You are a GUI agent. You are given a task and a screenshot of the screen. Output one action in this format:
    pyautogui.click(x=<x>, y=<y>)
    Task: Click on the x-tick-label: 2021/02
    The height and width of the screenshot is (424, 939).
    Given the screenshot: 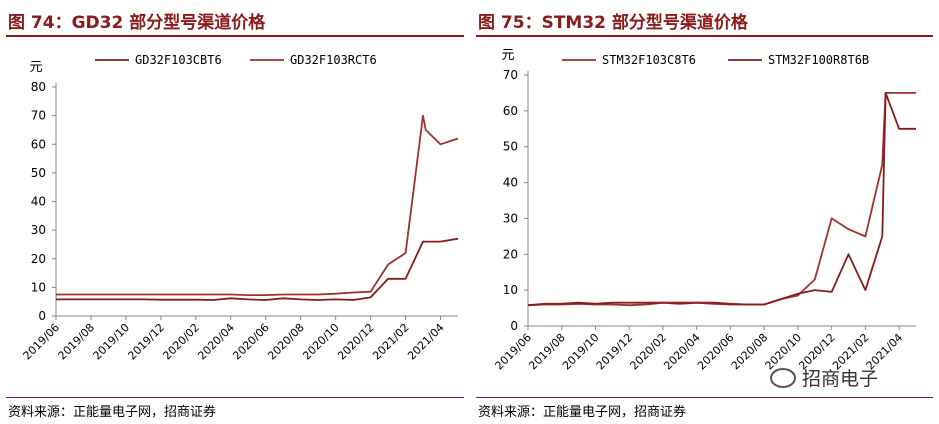 What is the action you would take?
    pyautogui.click(x=391, y=342)
    